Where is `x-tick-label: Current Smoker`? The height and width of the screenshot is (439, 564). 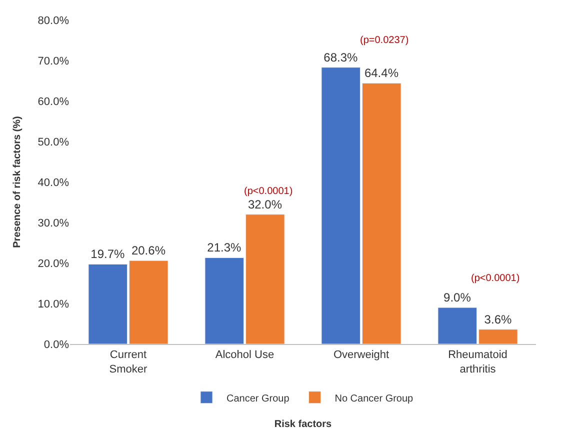
x-tick-label: Current Smoker is located at coordinates (128, 362).